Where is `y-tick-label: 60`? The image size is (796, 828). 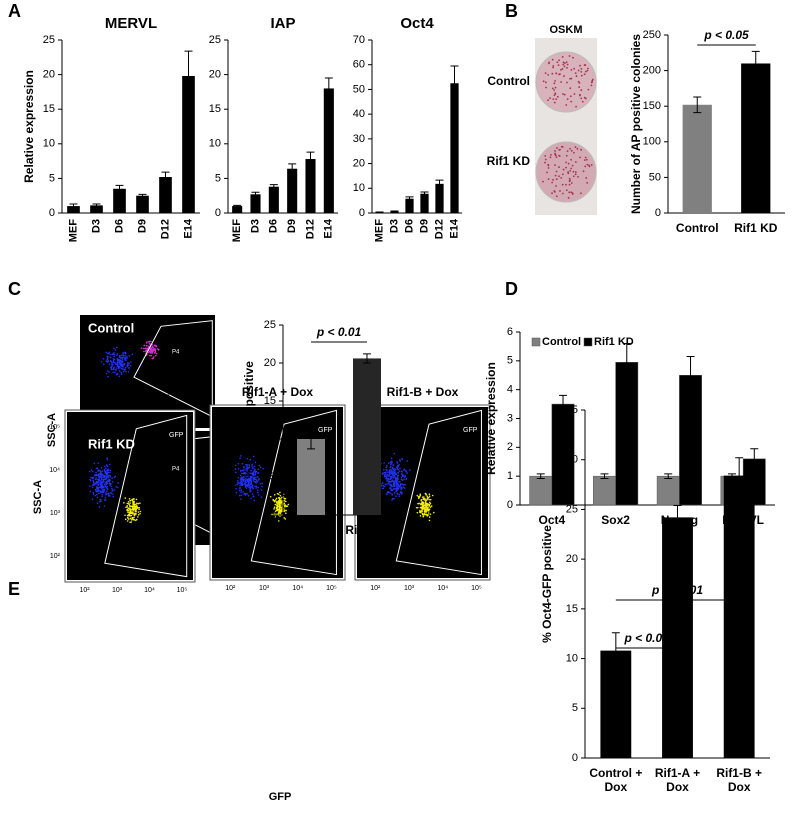
y-tick-label: 60 is located at coordinates (359, 65).